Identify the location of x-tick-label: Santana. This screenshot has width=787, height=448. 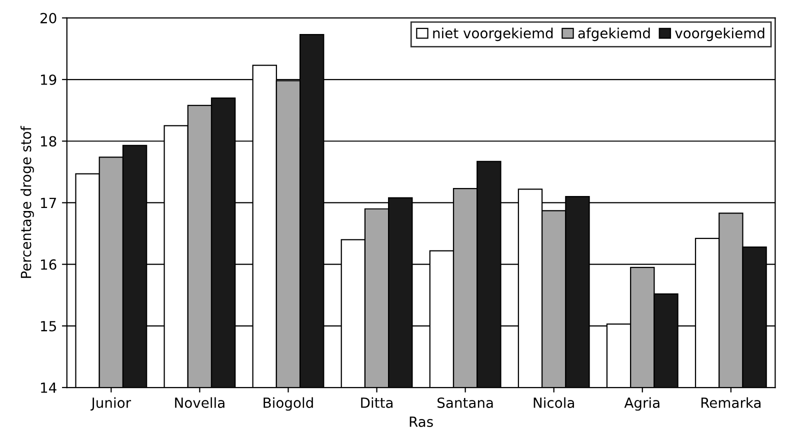
(465, 402).